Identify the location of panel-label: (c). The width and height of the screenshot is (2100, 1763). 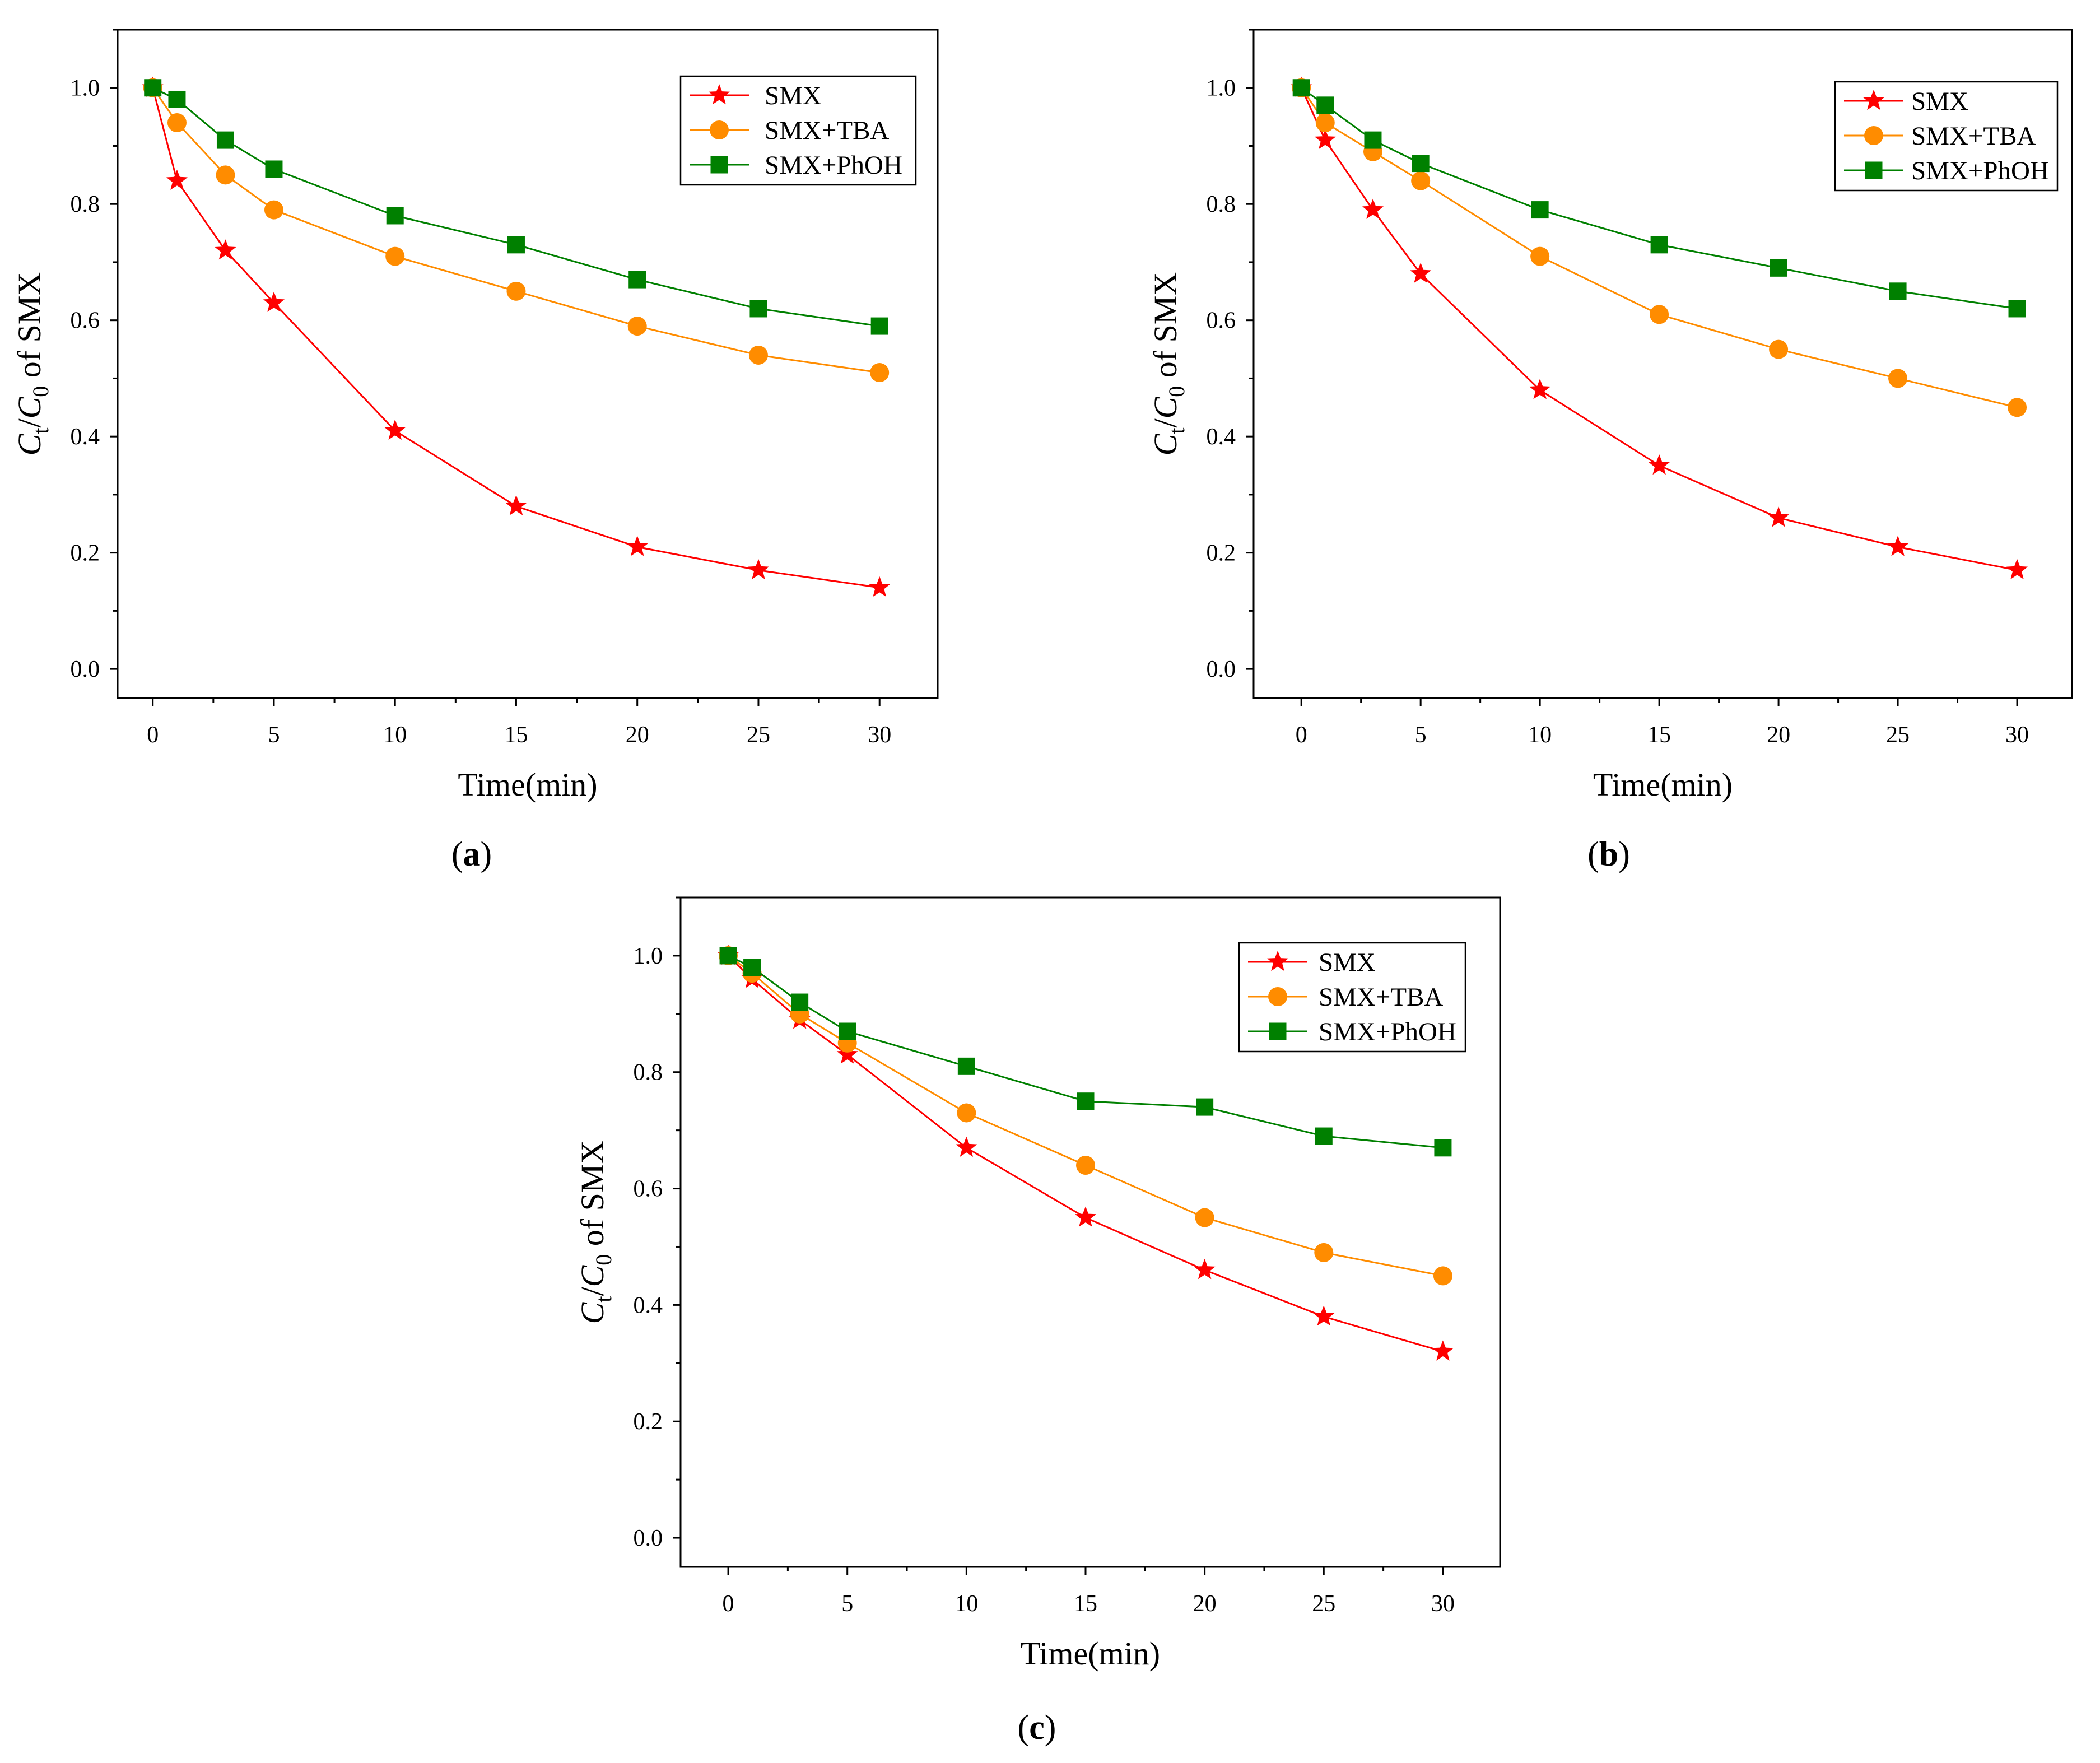
(1037, 1728).